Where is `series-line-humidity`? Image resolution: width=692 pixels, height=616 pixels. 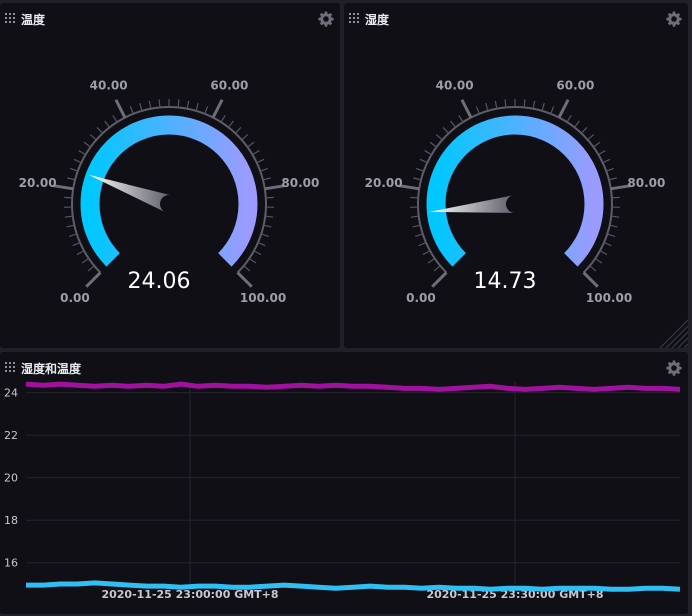
series-line-humidity is located at coordinates (353, 586).